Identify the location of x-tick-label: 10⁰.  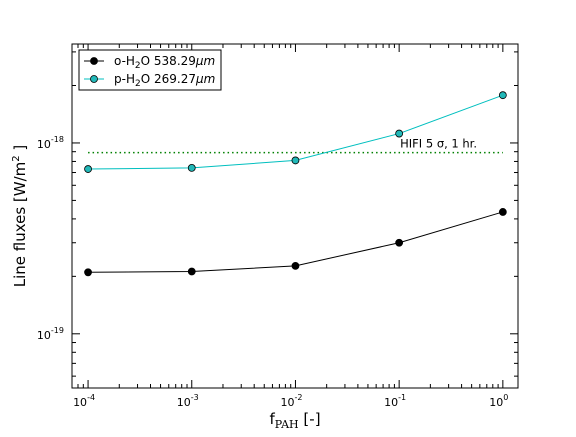
(498, 401).